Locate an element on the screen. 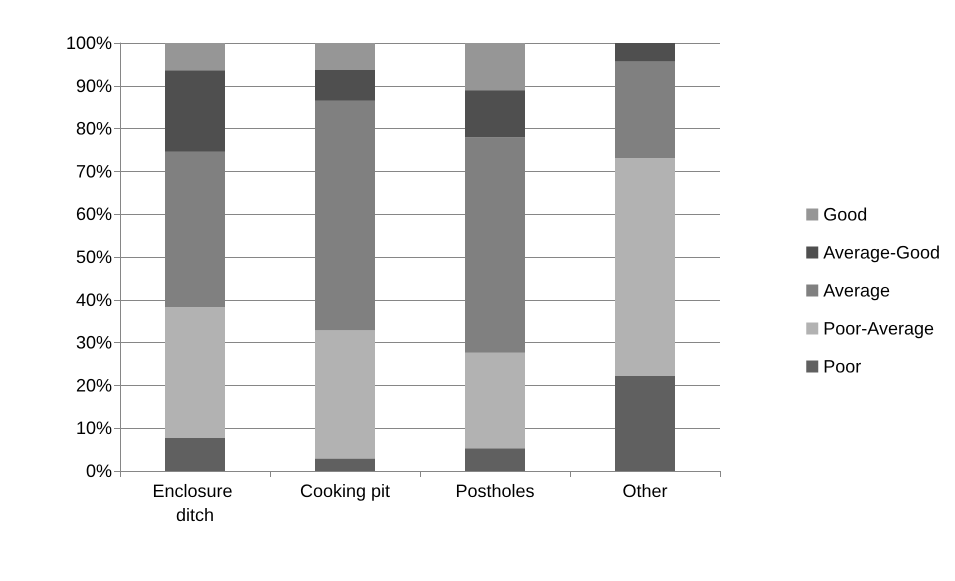  y-tick-label: 80% is located at coordinates (94, 128).